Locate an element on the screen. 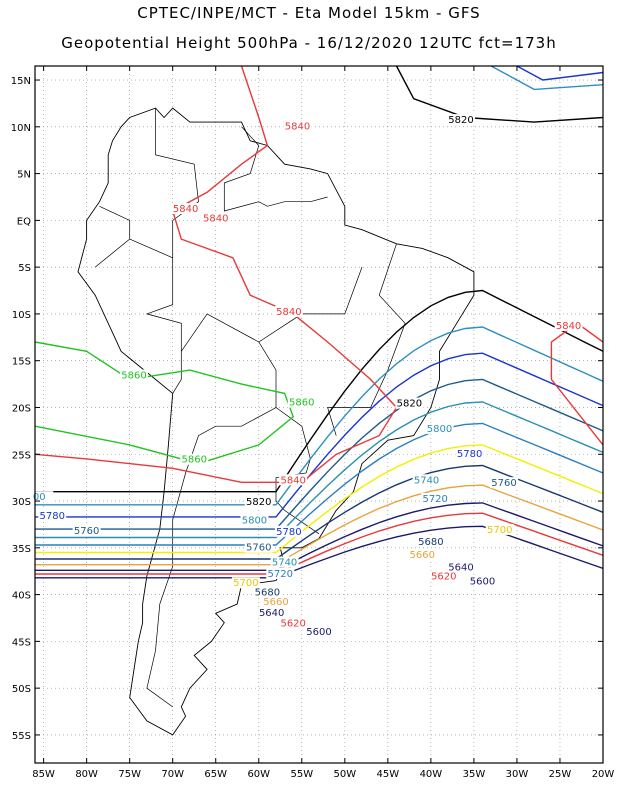 The image size is (618, 800). lon-tick-label: 40W is located at coordinates (431, 774).